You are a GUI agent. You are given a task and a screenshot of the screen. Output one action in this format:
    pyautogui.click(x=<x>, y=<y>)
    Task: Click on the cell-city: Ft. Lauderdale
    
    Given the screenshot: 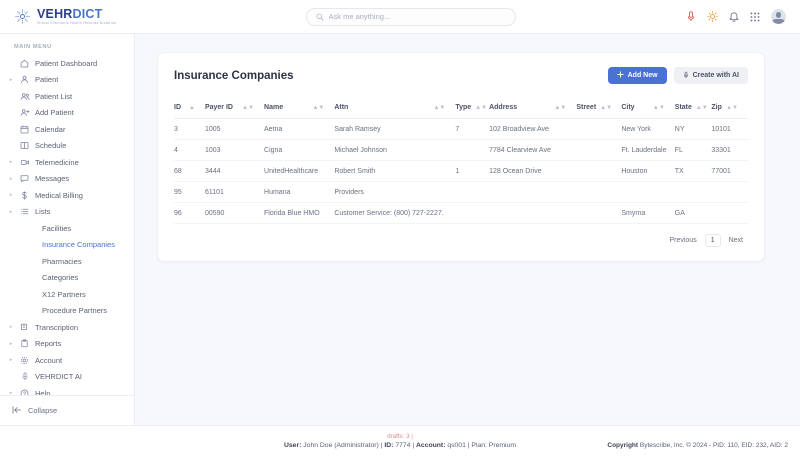 What is the action you would take?
    pyautogui.click(x=648, y=150)
    